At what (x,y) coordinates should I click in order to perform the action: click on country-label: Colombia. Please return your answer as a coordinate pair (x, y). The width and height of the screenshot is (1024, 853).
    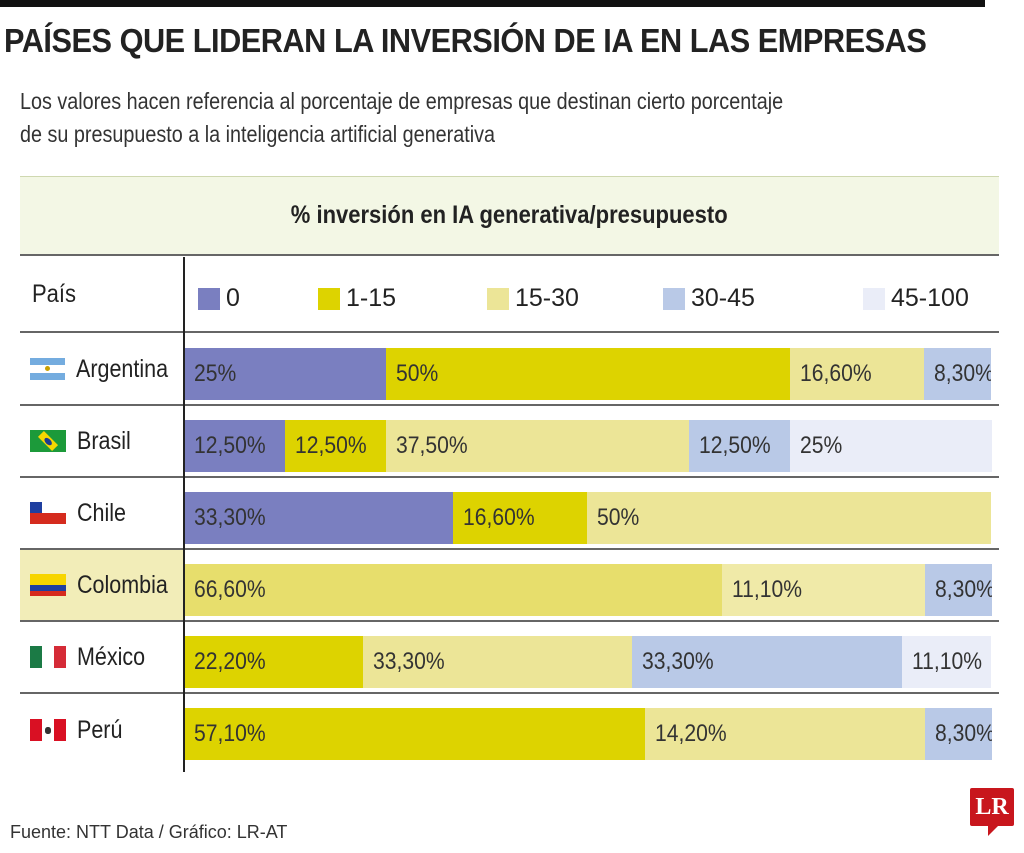
    Looking at the image, I should click on (122, 584).